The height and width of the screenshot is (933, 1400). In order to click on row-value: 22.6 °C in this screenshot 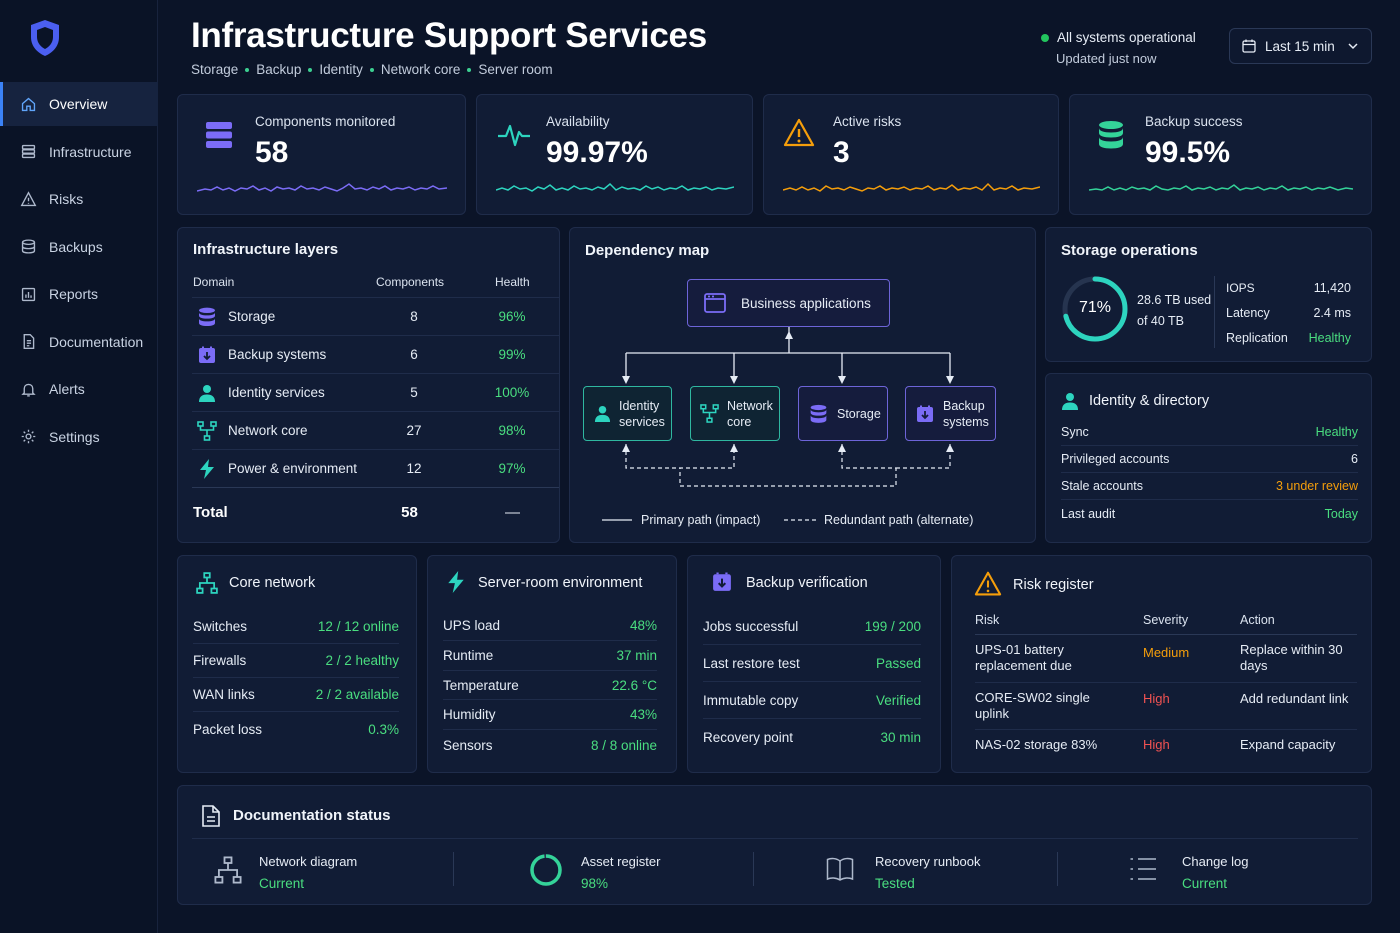, I will do `click(634, 685)`.